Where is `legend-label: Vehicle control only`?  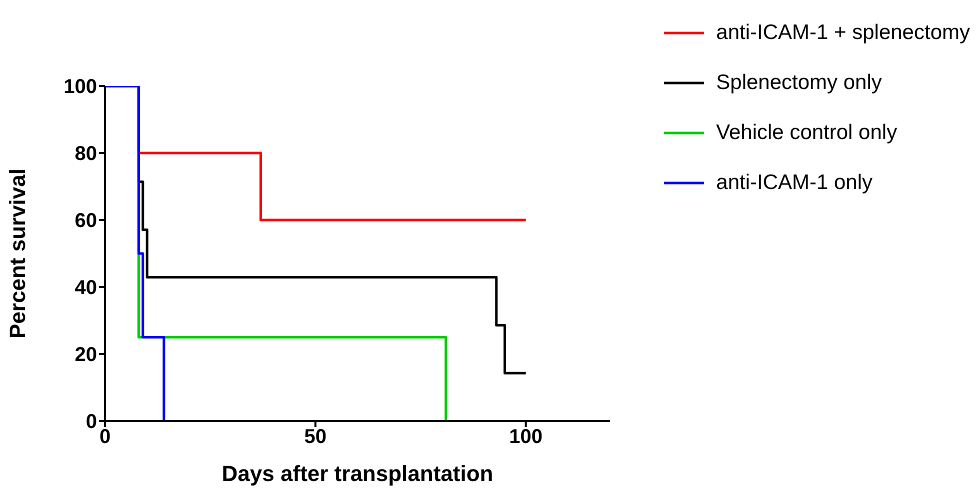 legend-label: Vehicle control only is located at coordinates (807, 133).